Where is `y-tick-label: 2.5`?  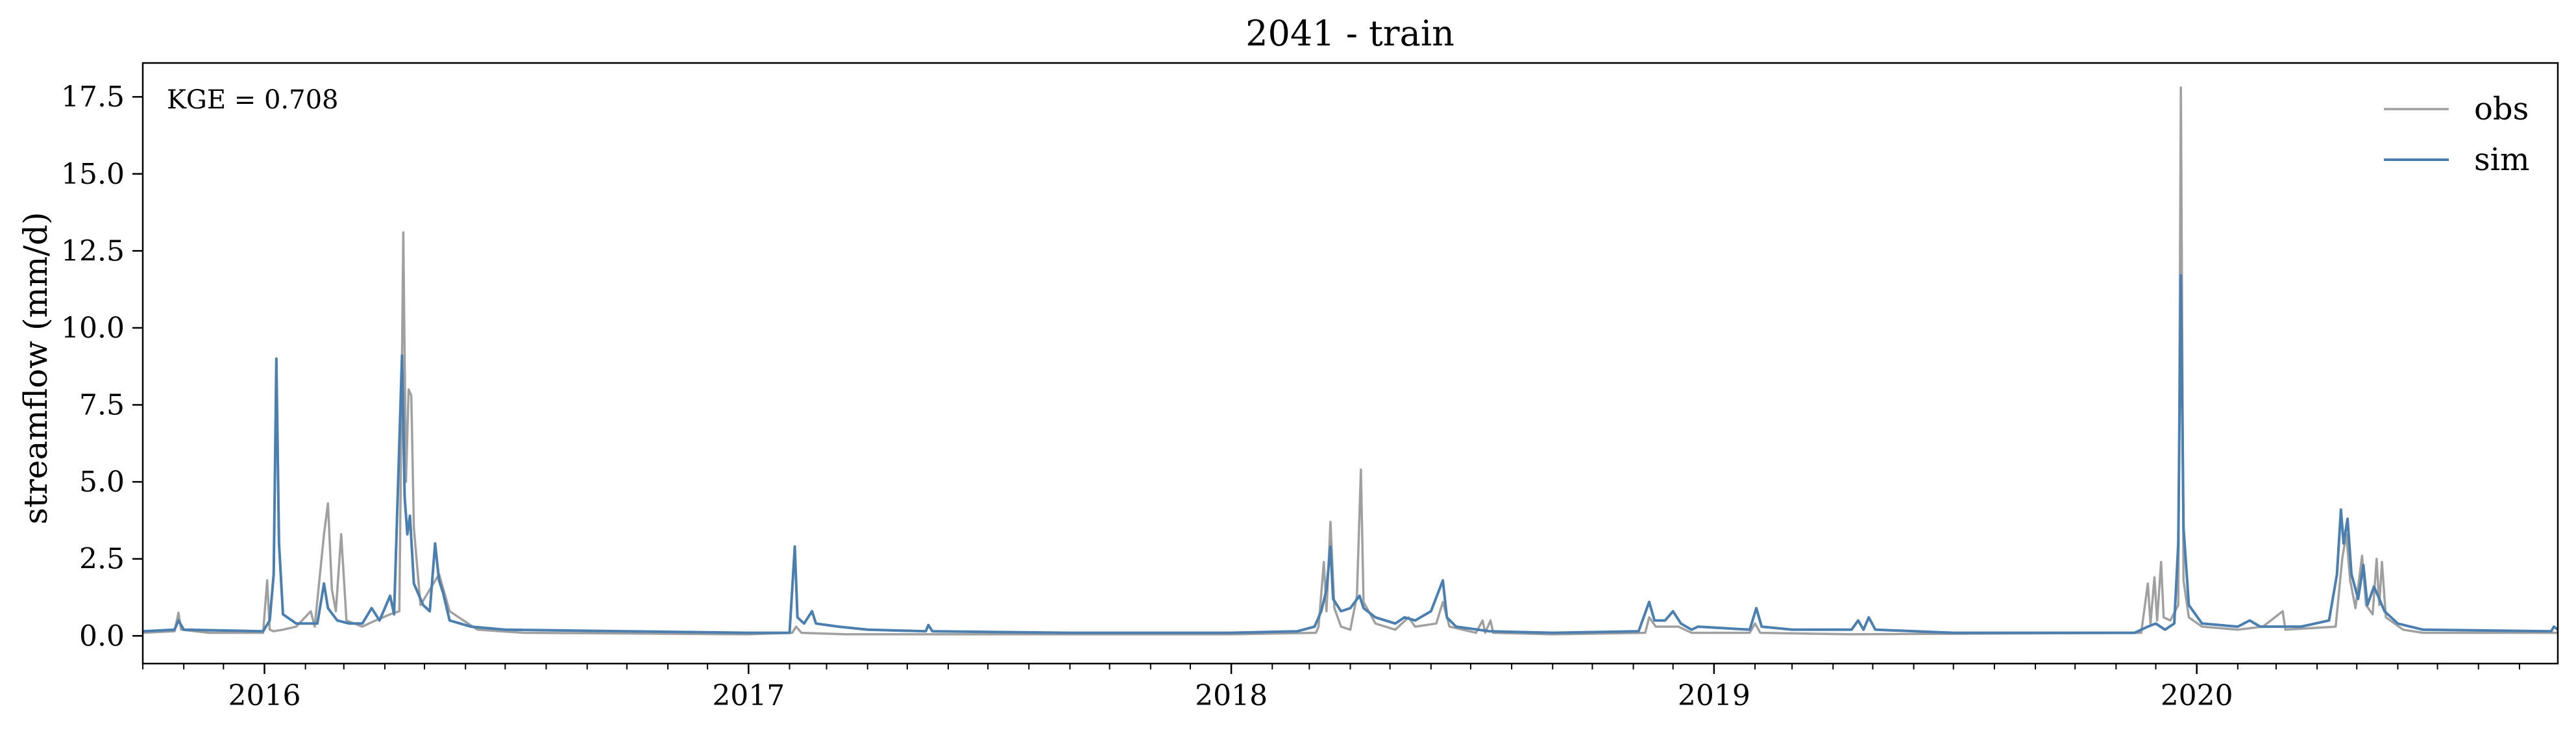
y-tick-label: 2.5 is located at coordinates (102, 559).